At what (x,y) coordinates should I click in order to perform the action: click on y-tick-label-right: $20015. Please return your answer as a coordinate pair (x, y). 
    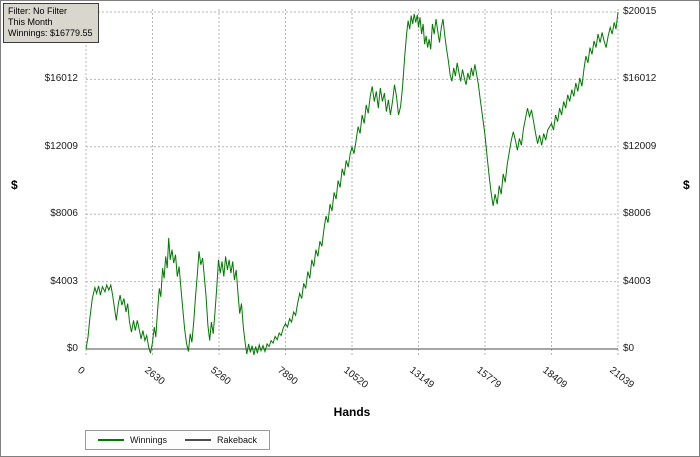
    Looking at the image, I should click on (640, 11).